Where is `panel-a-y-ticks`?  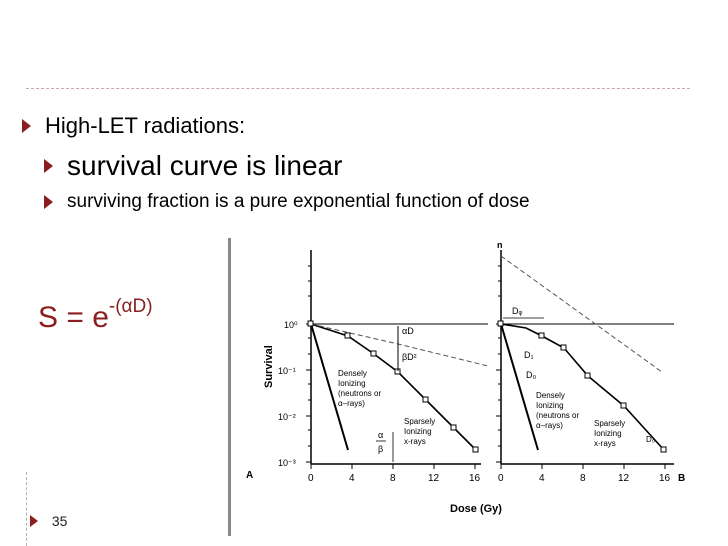
panel-a-y-ticks is located at coordinates (308, 364).